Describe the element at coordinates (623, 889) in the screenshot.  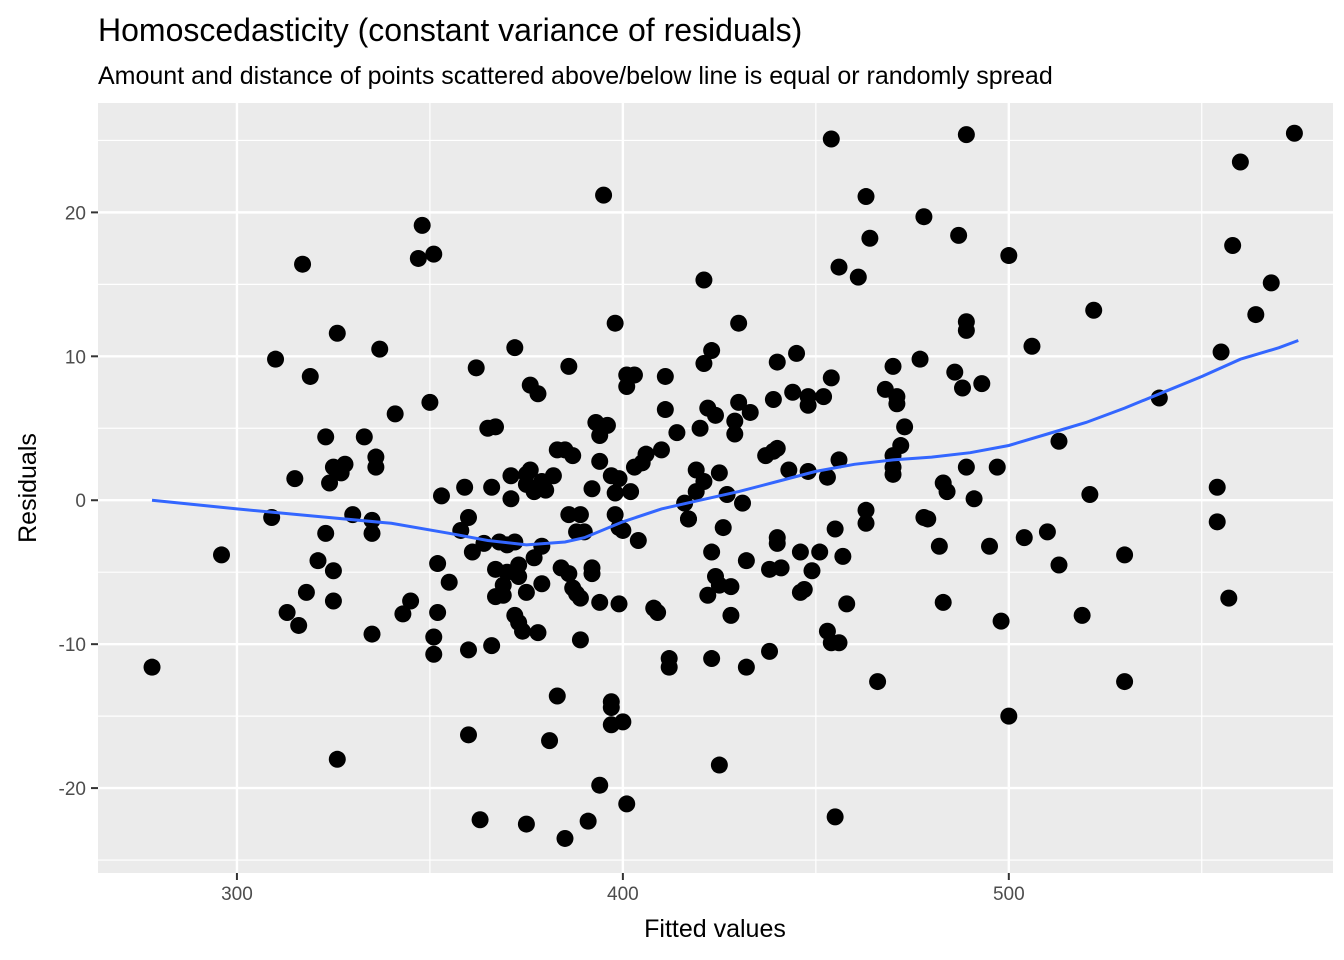
I see `x-axis-ticks: 300 400 500` at that location.